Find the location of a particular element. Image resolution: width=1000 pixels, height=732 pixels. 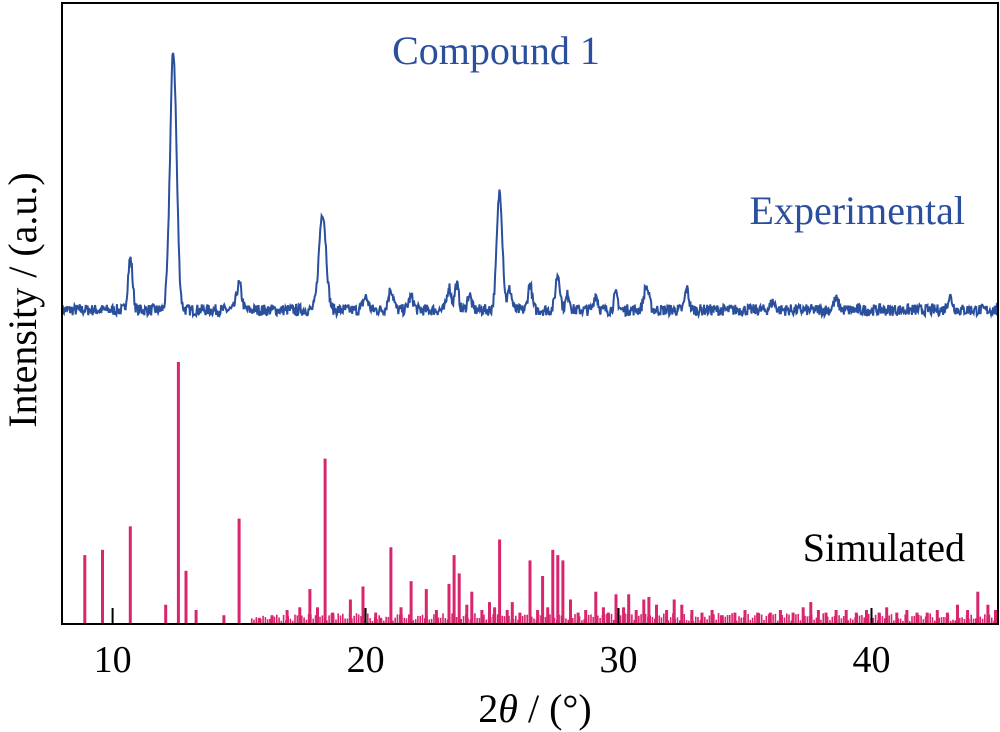

chart-title: Compound 1 is located at coordinates (496, 50).